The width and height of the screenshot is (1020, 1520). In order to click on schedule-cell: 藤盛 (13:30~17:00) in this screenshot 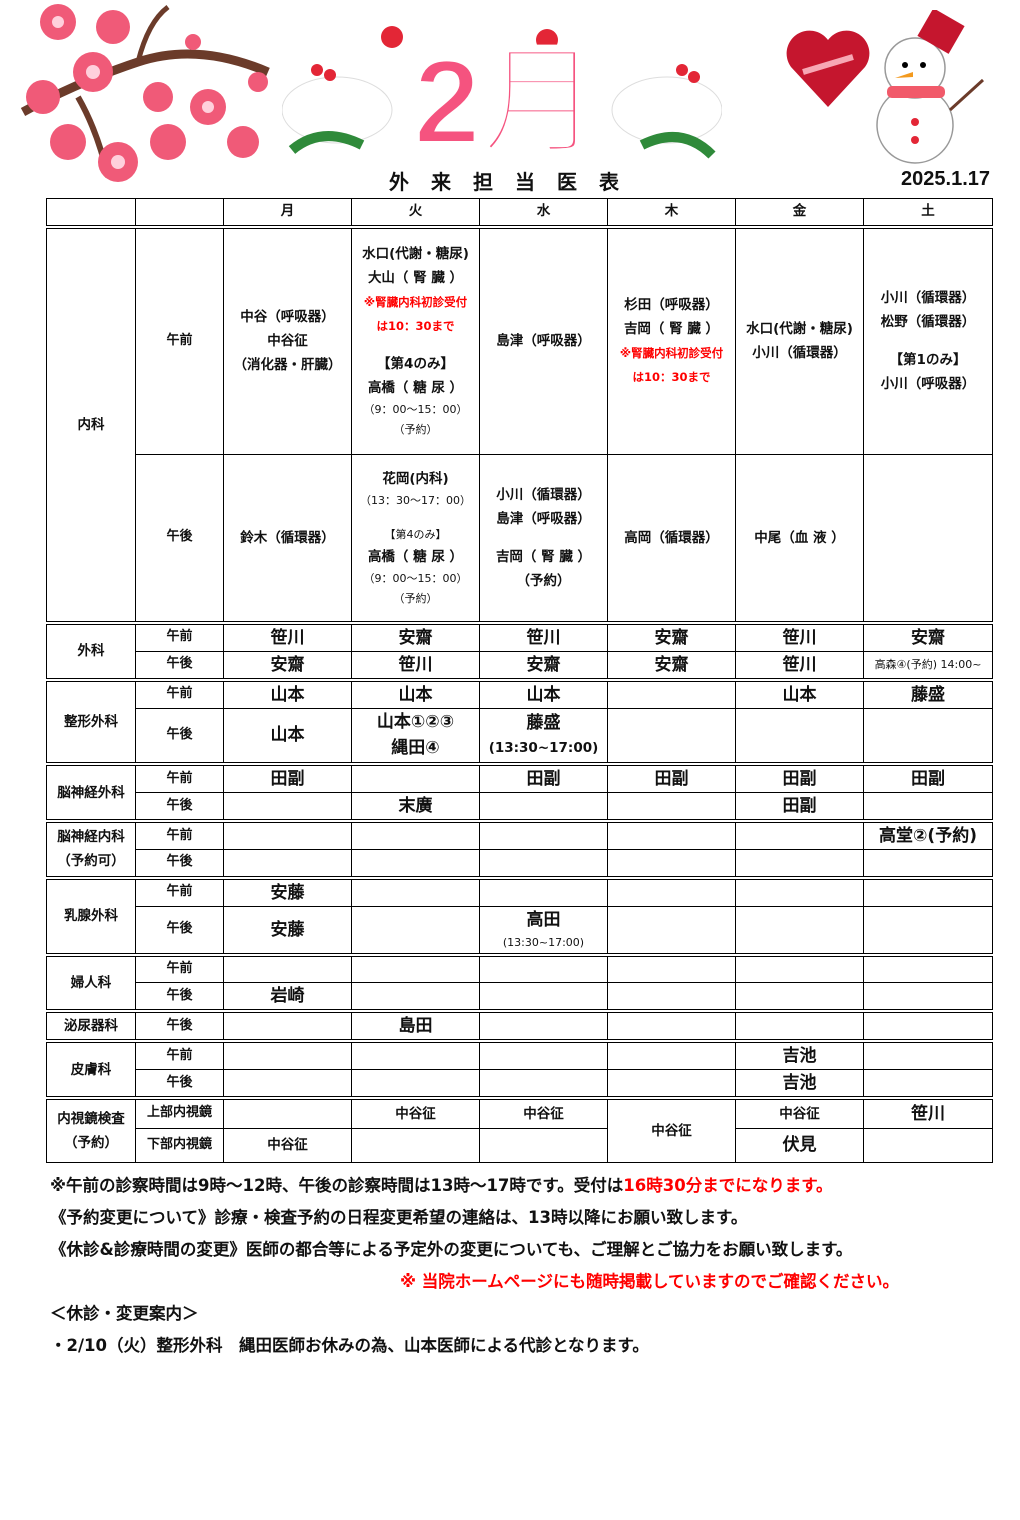, I will do `click(543, 736)`.